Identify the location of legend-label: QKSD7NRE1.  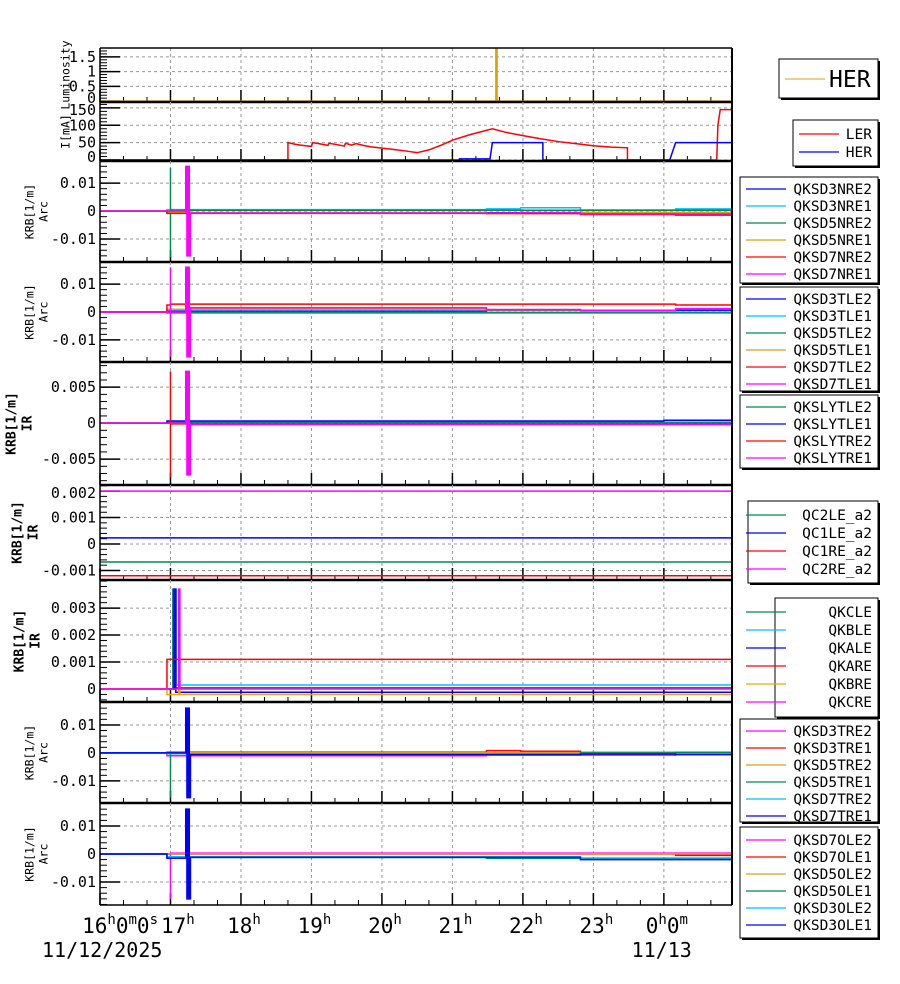
(832, 275).